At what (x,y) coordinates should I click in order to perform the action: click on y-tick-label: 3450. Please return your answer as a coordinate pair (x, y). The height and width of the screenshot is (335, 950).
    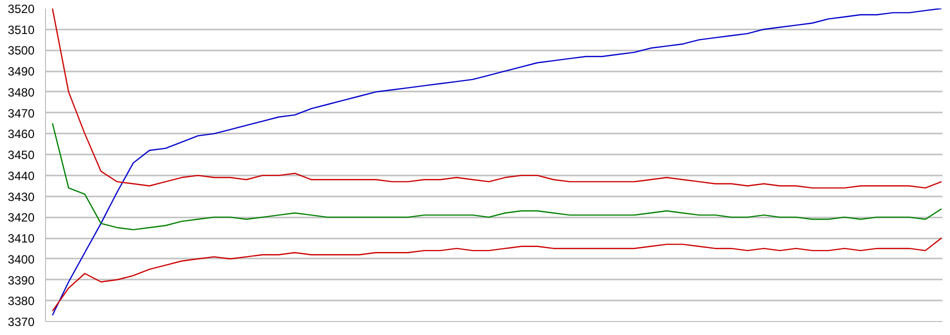
    Looking at the image, I should click on (21, 155).